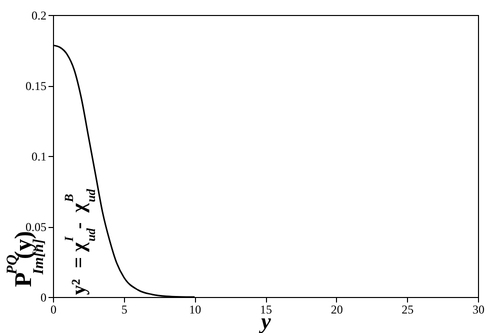  I want to click on x-tick-label: 25, so click(408, 309).